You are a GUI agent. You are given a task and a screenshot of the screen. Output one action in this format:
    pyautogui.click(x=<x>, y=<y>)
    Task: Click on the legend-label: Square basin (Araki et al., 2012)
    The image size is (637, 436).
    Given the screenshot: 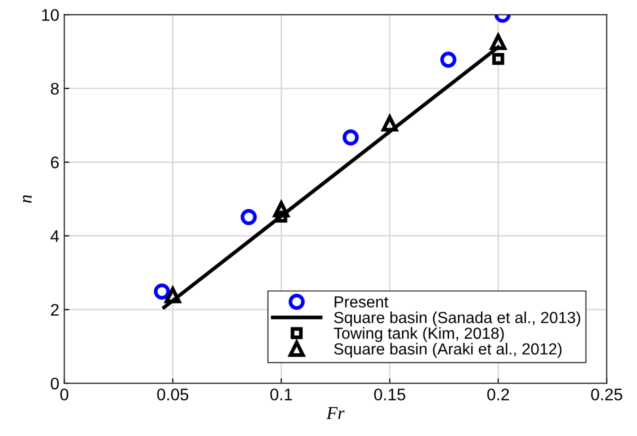 What is the action you would take?
    pyautogui.click(x=448, y=350)
    